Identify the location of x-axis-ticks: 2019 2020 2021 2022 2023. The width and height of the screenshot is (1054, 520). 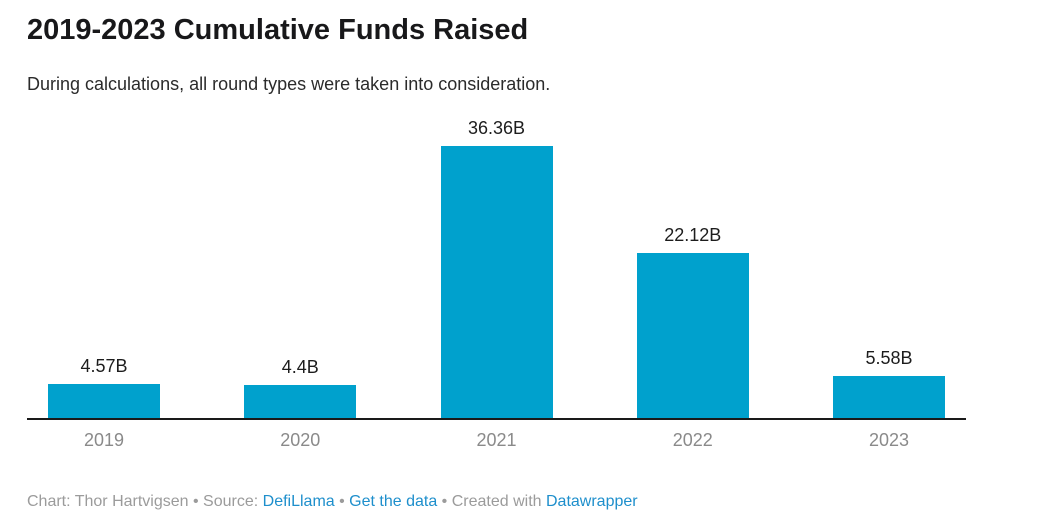
(496, 441).